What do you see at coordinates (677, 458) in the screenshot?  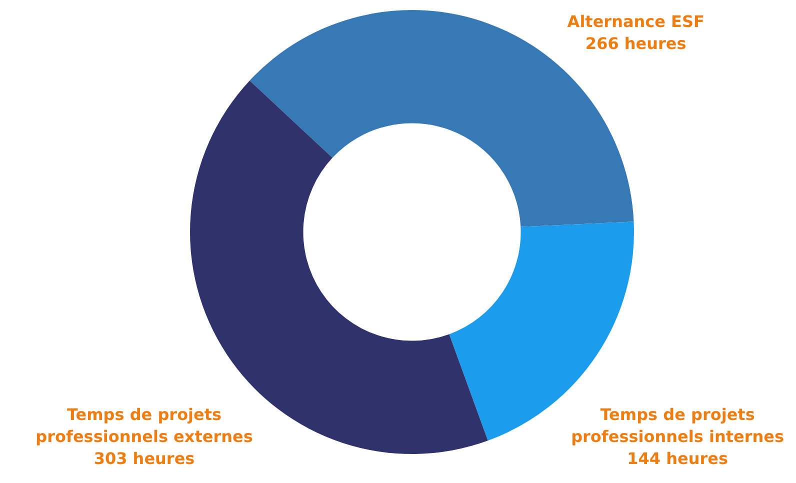 I see `data-label: 144 heures` at bounding box center [677, 458].